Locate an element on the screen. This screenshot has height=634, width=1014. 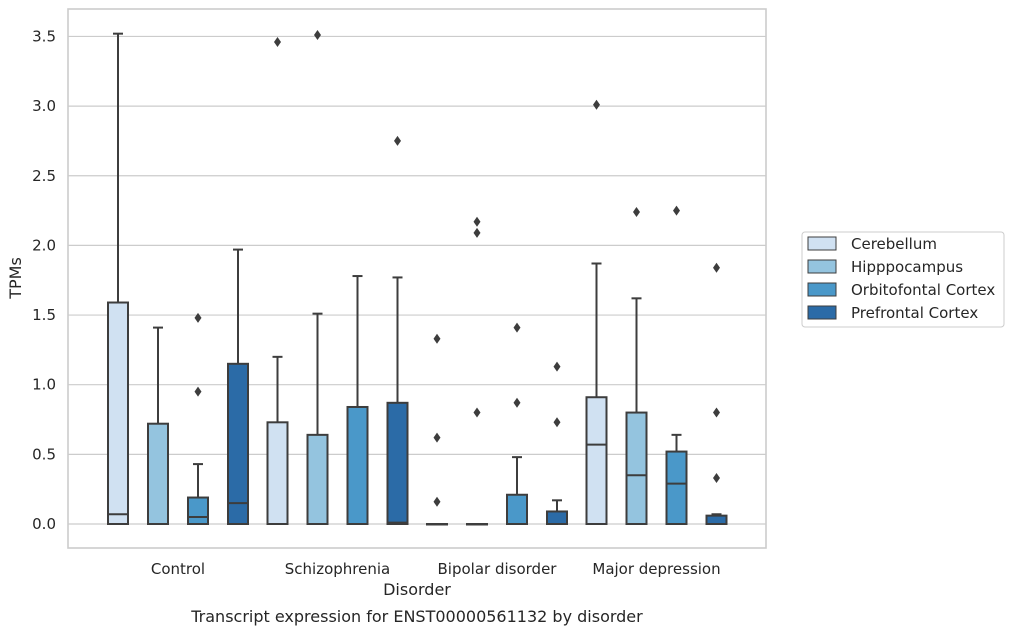
y-tick-label: 2.5 is located at coordinates (44, 176).